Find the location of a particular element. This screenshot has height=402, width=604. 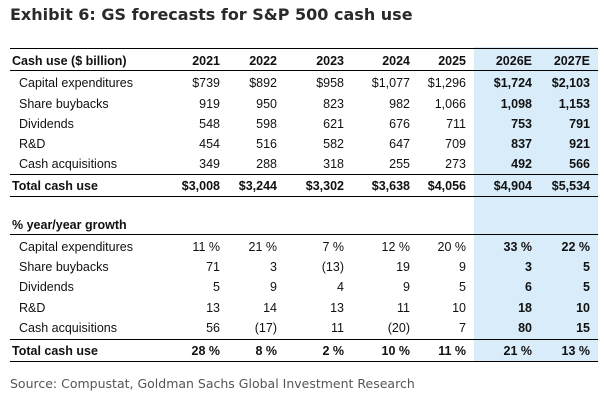

value-cell: 7 is located at coordinates (462, 328).